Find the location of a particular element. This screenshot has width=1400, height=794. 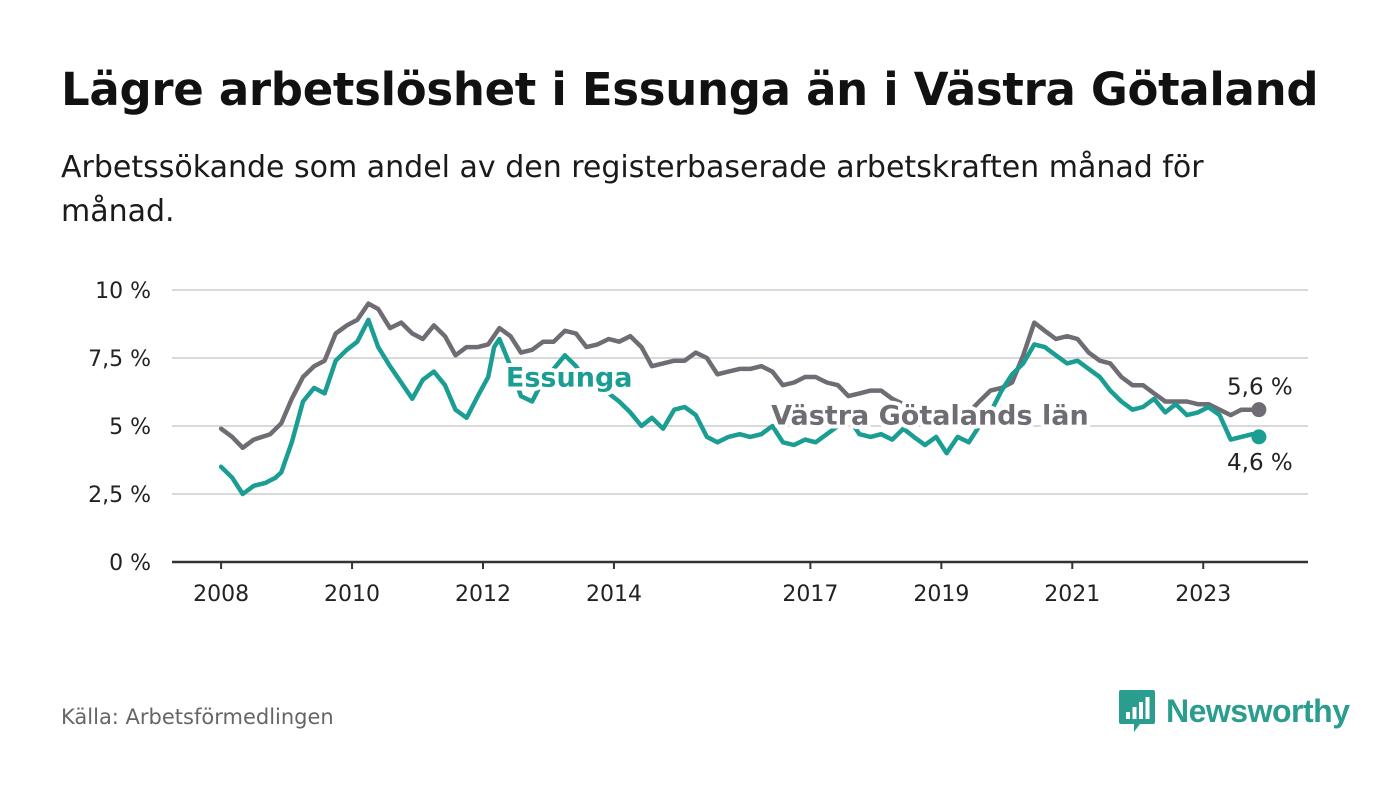

x-tick-label: 2021 is located at coordinates (1072, 594).